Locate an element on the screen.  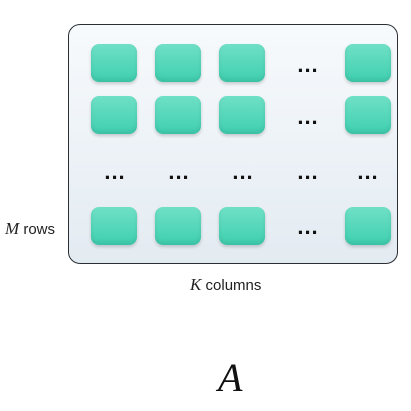
column-count-label: K columns is located at coordinates (225, 285).